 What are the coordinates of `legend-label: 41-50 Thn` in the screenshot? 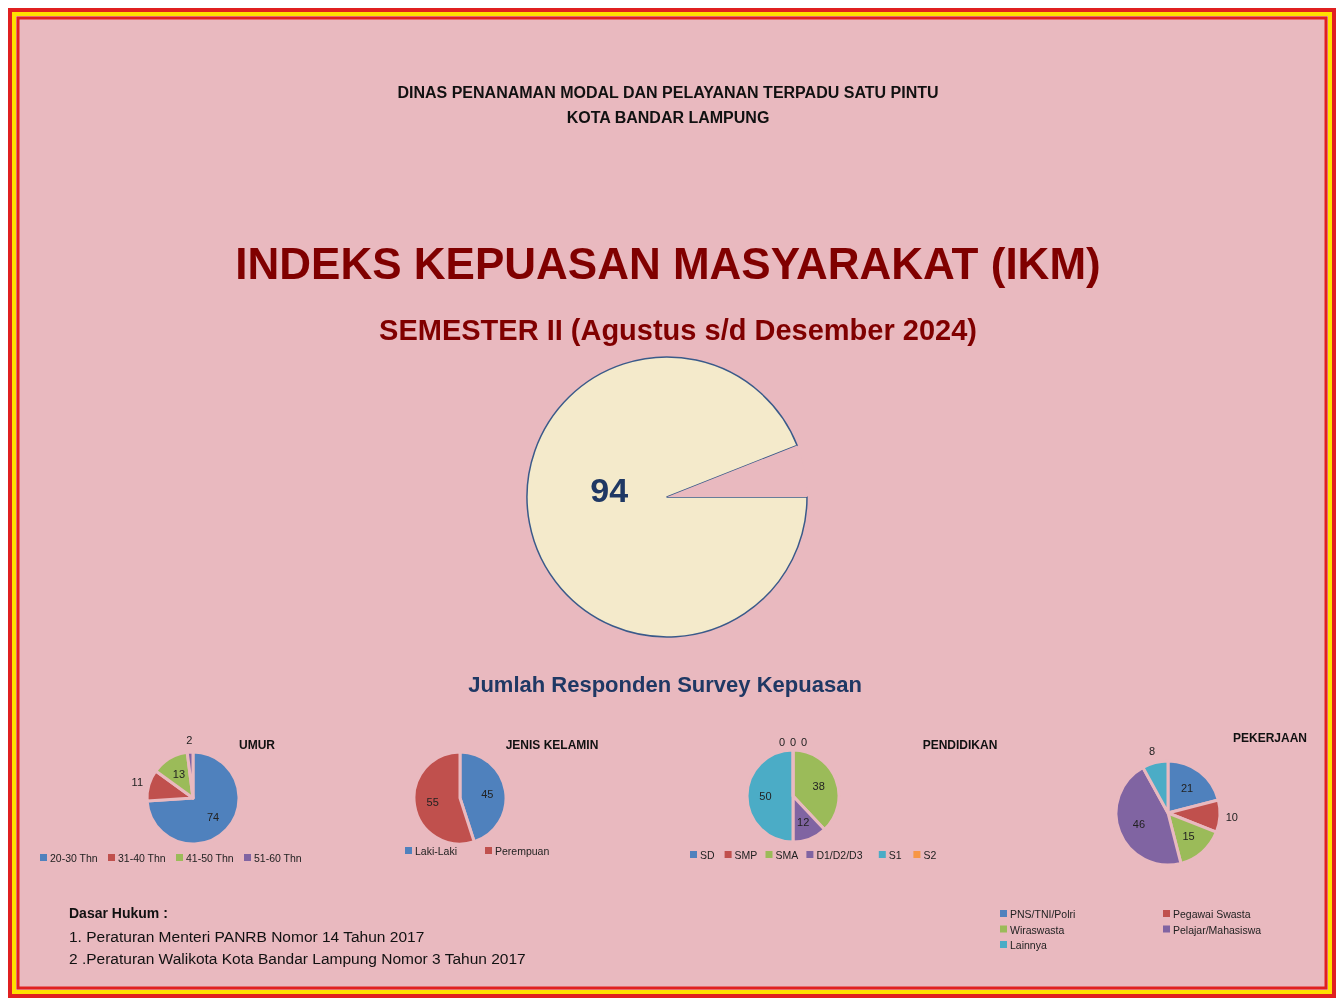 It's located at (210, 858).